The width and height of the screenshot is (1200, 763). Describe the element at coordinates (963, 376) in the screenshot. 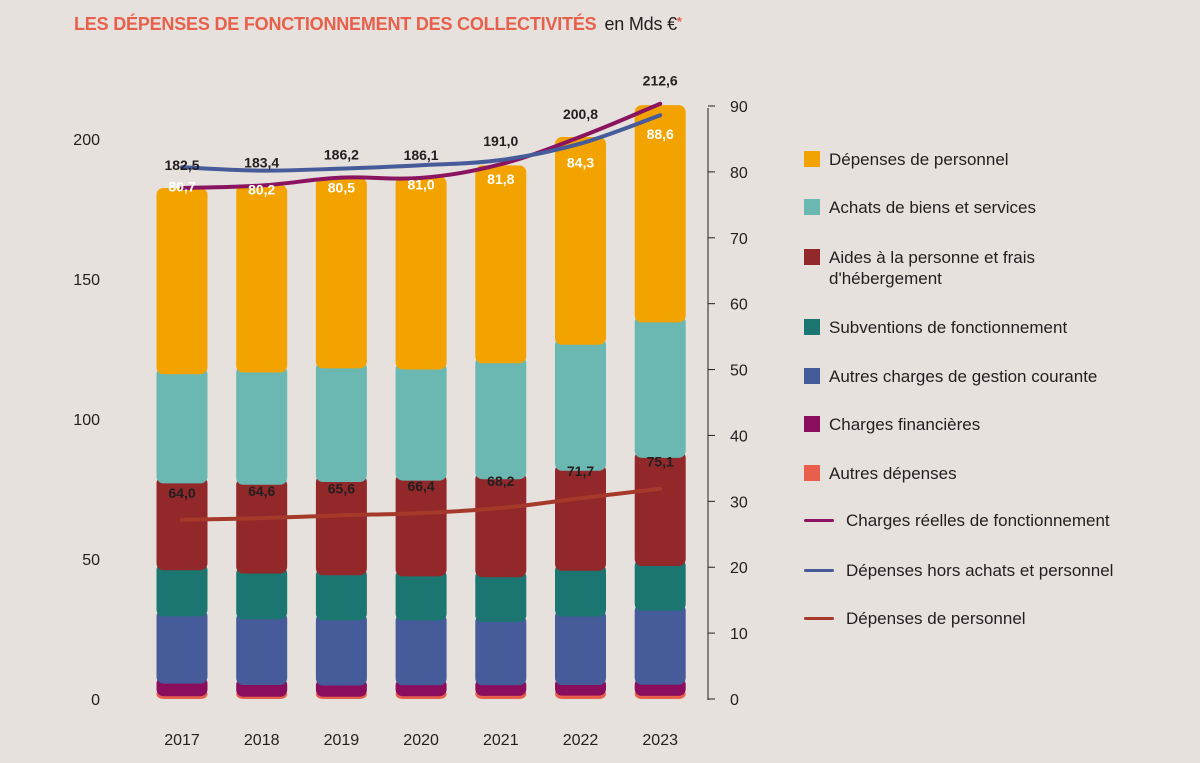

I see `legend-label: Autres charges de gestion courante` at that location.